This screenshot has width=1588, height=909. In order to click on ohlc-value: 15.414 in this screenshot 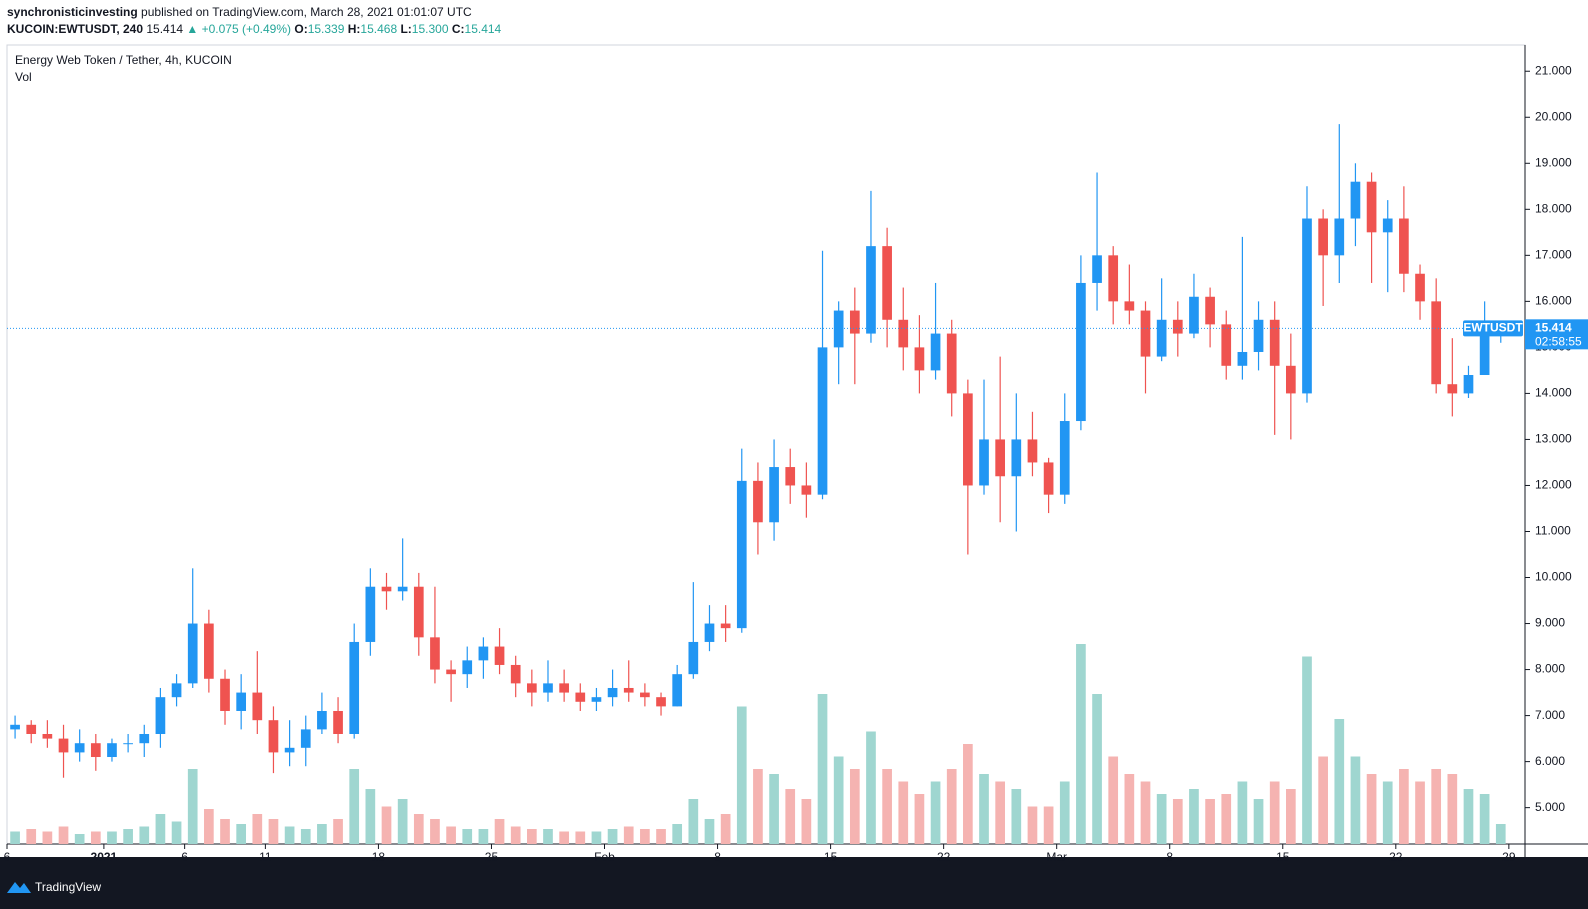, I will do `click(483, 29)`.